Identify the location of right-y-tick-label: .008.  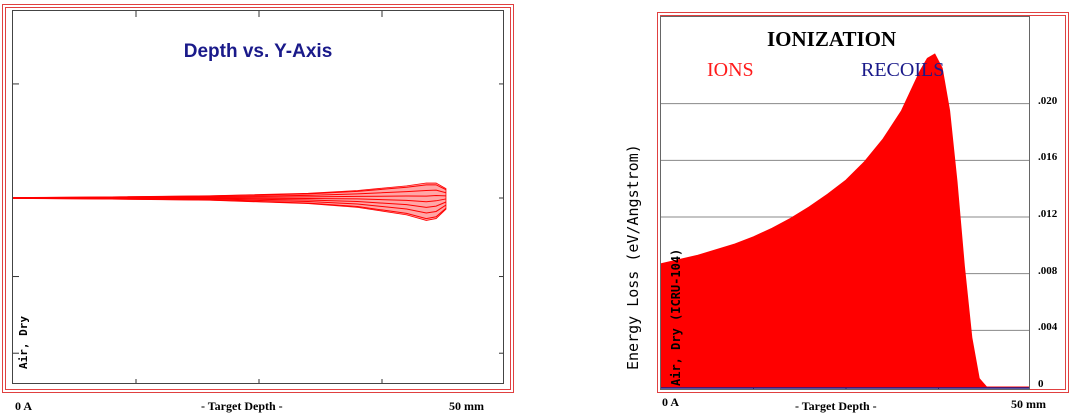
(1048, 270).